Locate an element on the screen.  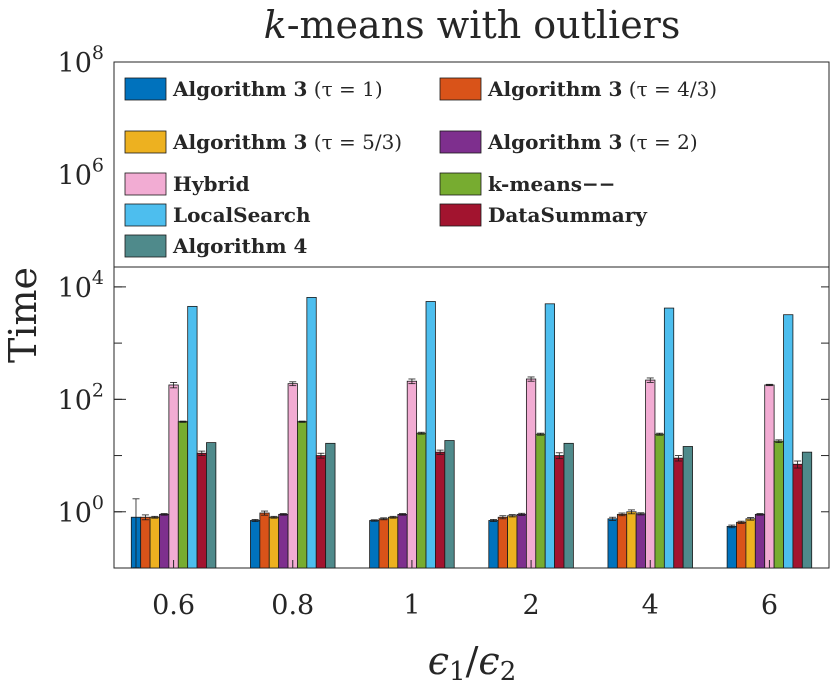
y-tick-label: 10² is located at coordinates (81, 397).